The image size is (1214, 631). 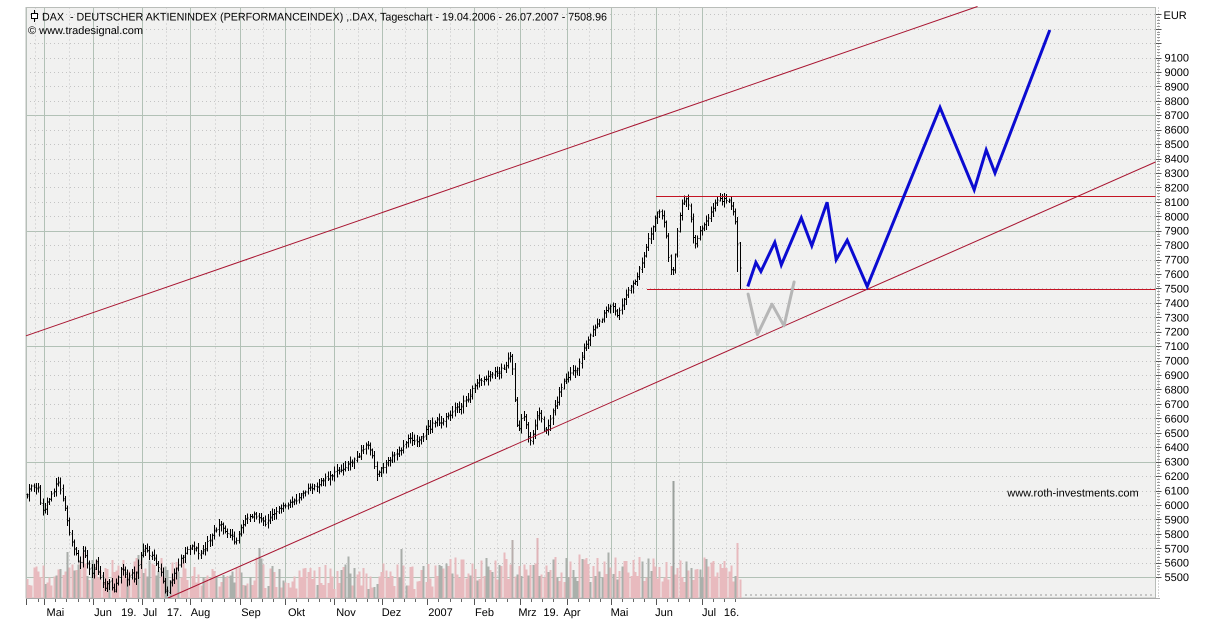 What do you see at coordinates (1177, 463) in the screenshot?
I see `svg-text: 6300` at bounding box center [1177, 463].